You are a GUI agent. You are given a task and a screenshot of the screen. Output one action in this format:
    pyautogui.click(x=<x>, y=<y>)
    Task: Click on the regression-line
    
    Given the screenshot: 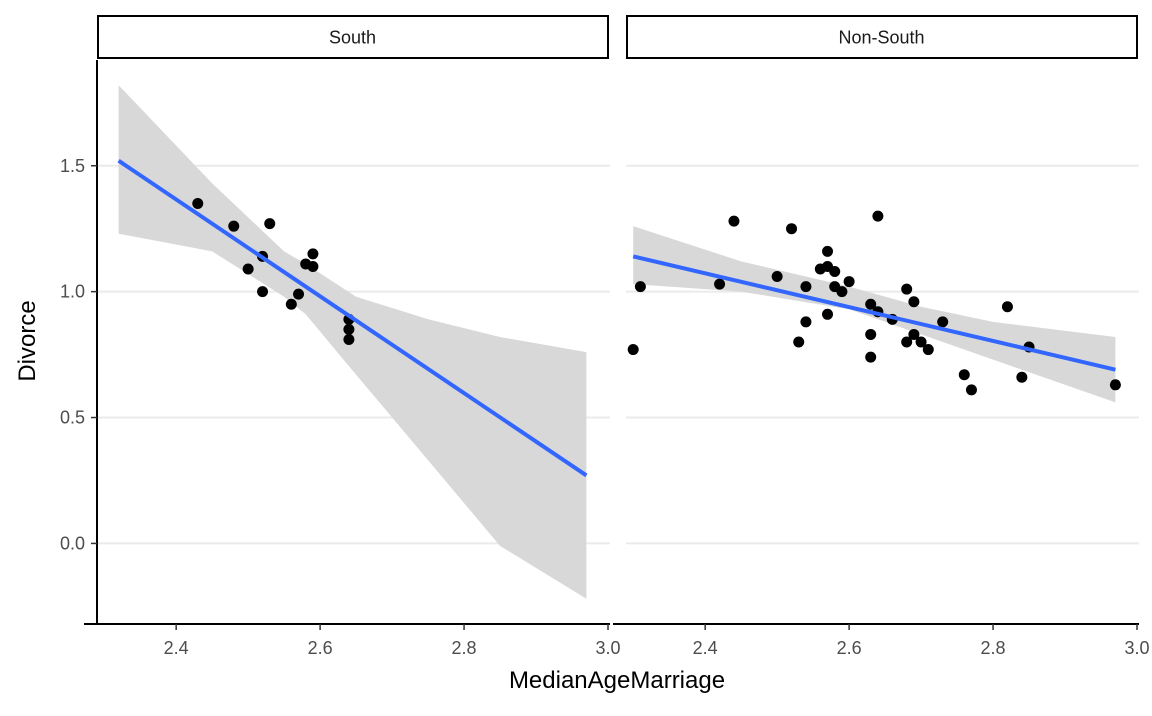 What is the action you would take?
    pyautogui.click(x=874, y=313)
    